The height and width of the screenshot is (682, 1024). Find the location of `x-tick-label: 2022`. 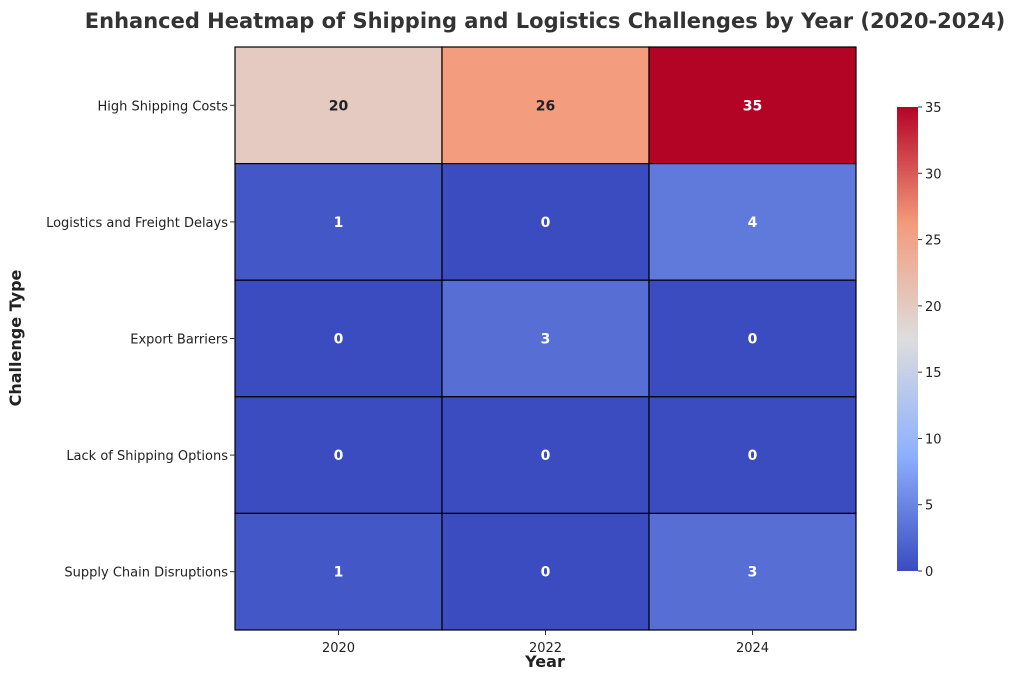

x-tick-label: 2022 is located at coordinates (545, 648).